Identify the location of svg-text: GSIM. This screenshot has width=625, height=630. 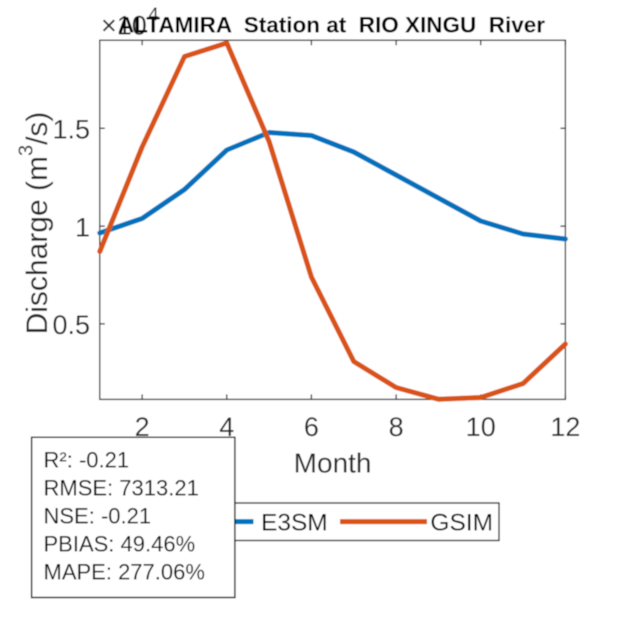
(461, 523).